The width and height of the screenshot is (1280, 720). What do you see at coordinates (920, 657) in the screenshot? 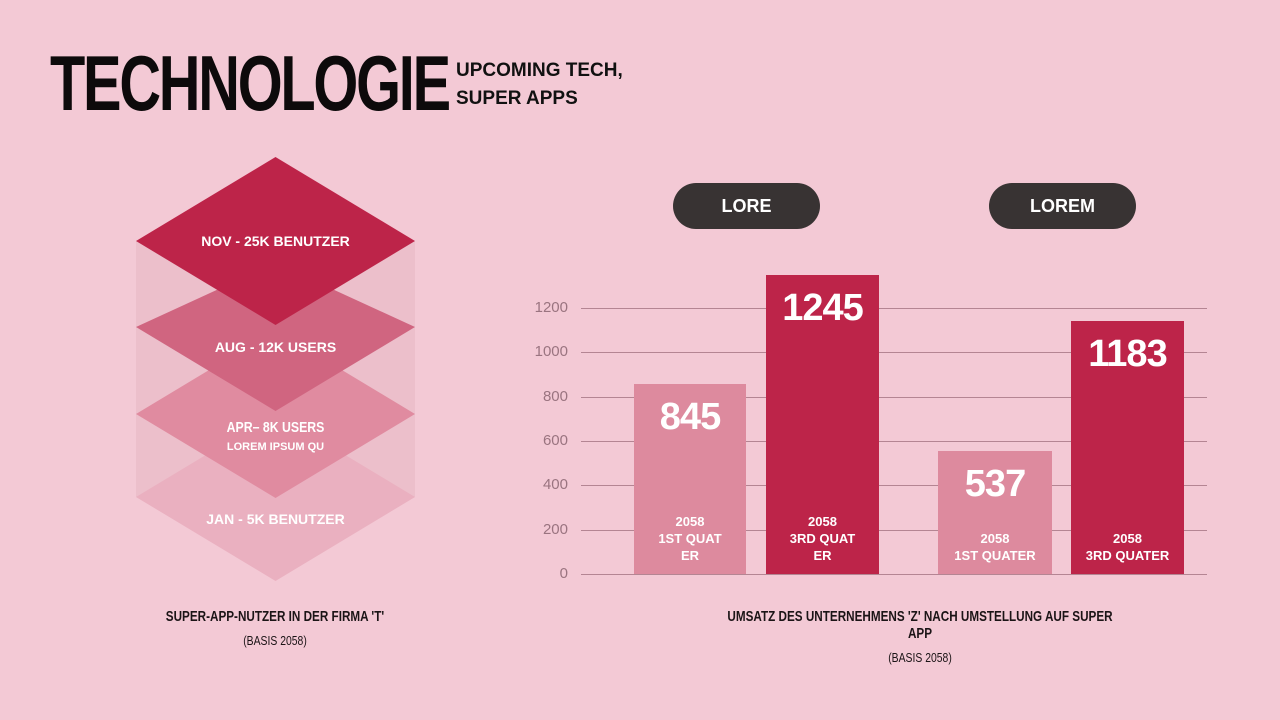
I see `right-caption-basis: (BASIS 2058)` at bounding box center [920, 657].